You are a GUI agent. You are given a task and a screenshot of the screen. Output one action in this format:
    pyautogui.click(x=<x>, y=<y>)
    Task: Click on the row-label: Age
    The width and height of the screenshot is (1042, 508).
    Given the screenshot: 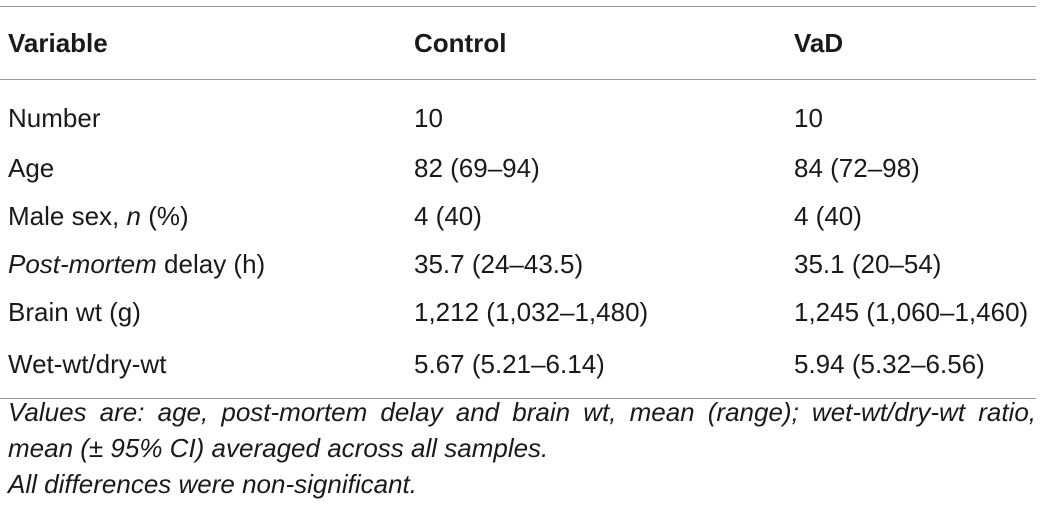 What is the action you would take?
    pyautogui.click(x=203, y=168)
    